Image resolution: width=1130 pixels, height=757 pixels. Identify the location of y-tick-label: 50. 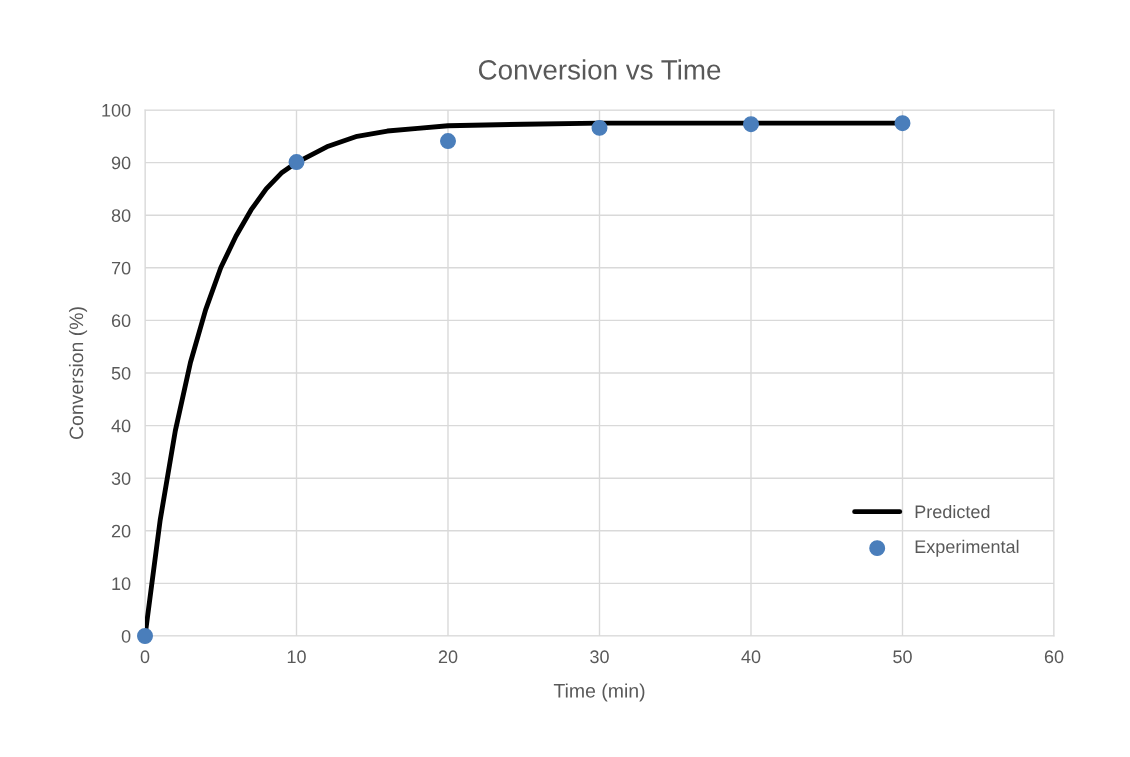
(121, 373).